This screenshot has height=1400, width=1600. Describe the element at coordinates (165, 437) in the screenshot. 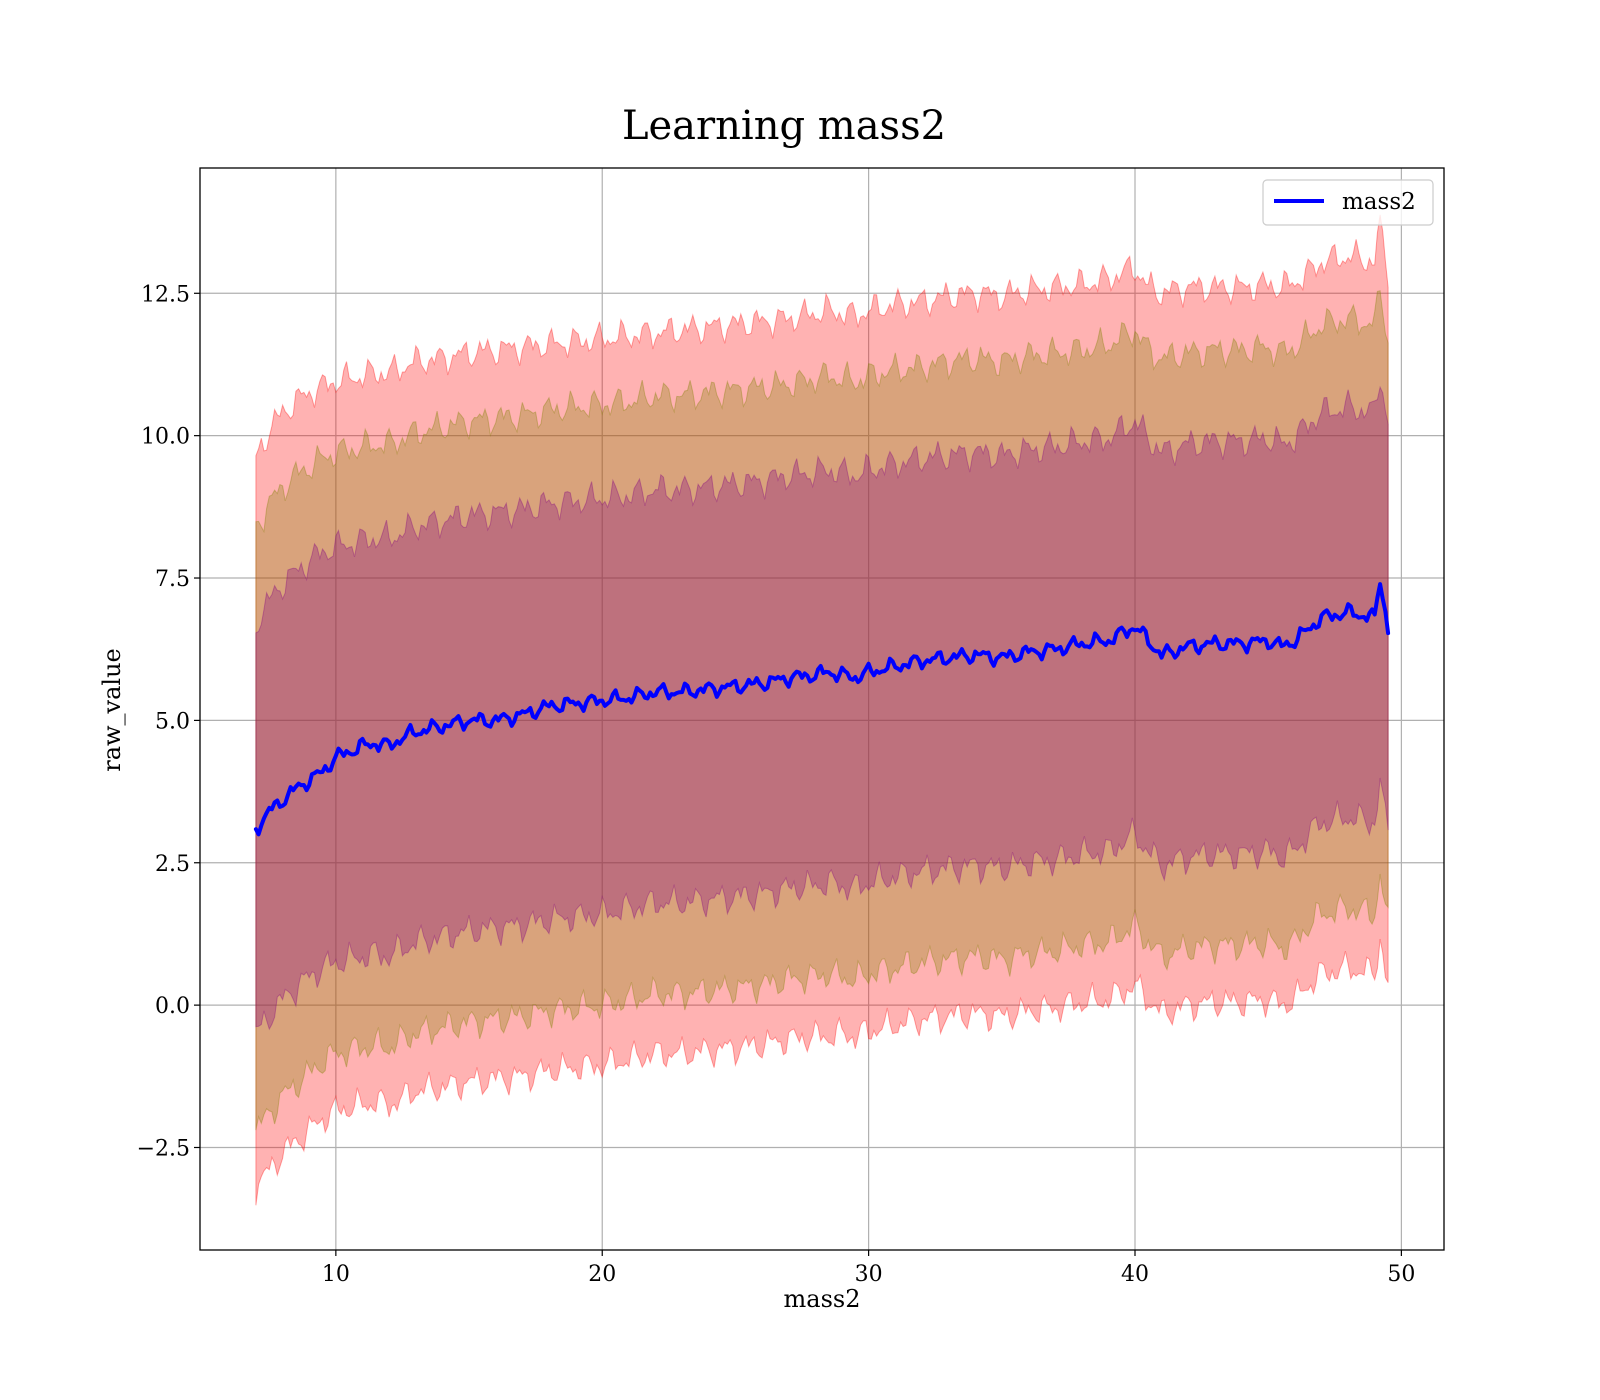

I see `y-tick-label-5: 10.0` at that location.